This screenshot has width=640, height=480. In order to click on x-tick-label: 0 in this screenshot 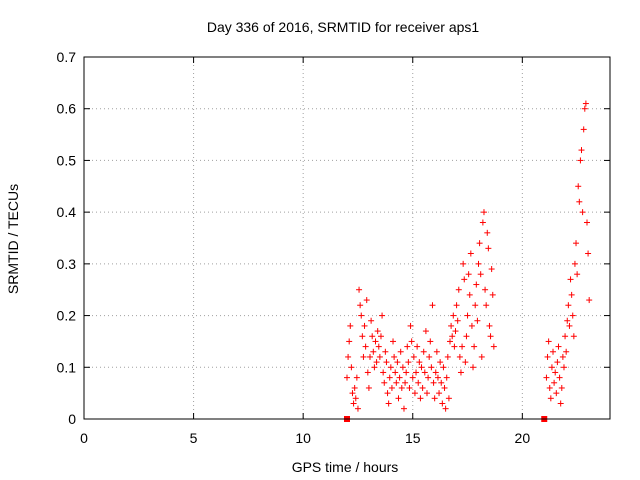, I will do `click(84, 438)`.